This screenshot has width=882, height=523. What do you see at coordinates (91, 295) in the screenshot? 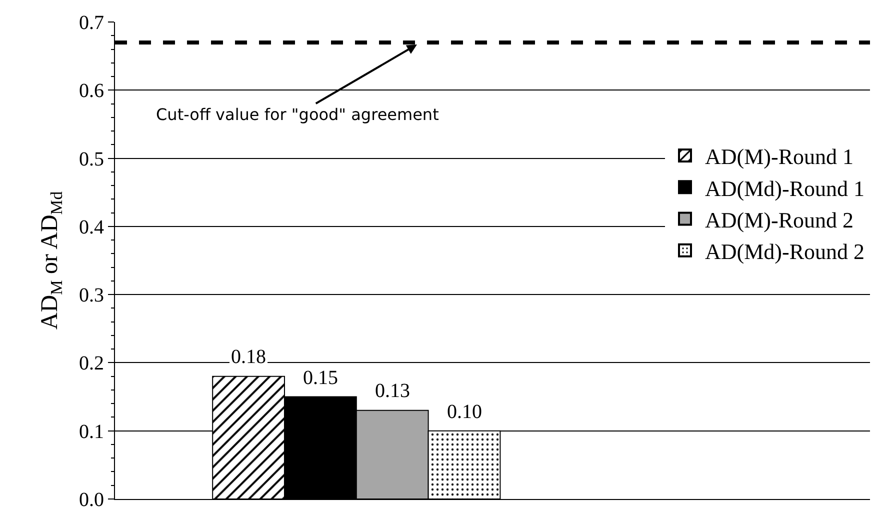
I see `y-tick-label: 0.3` at bounding box center [91, 295].